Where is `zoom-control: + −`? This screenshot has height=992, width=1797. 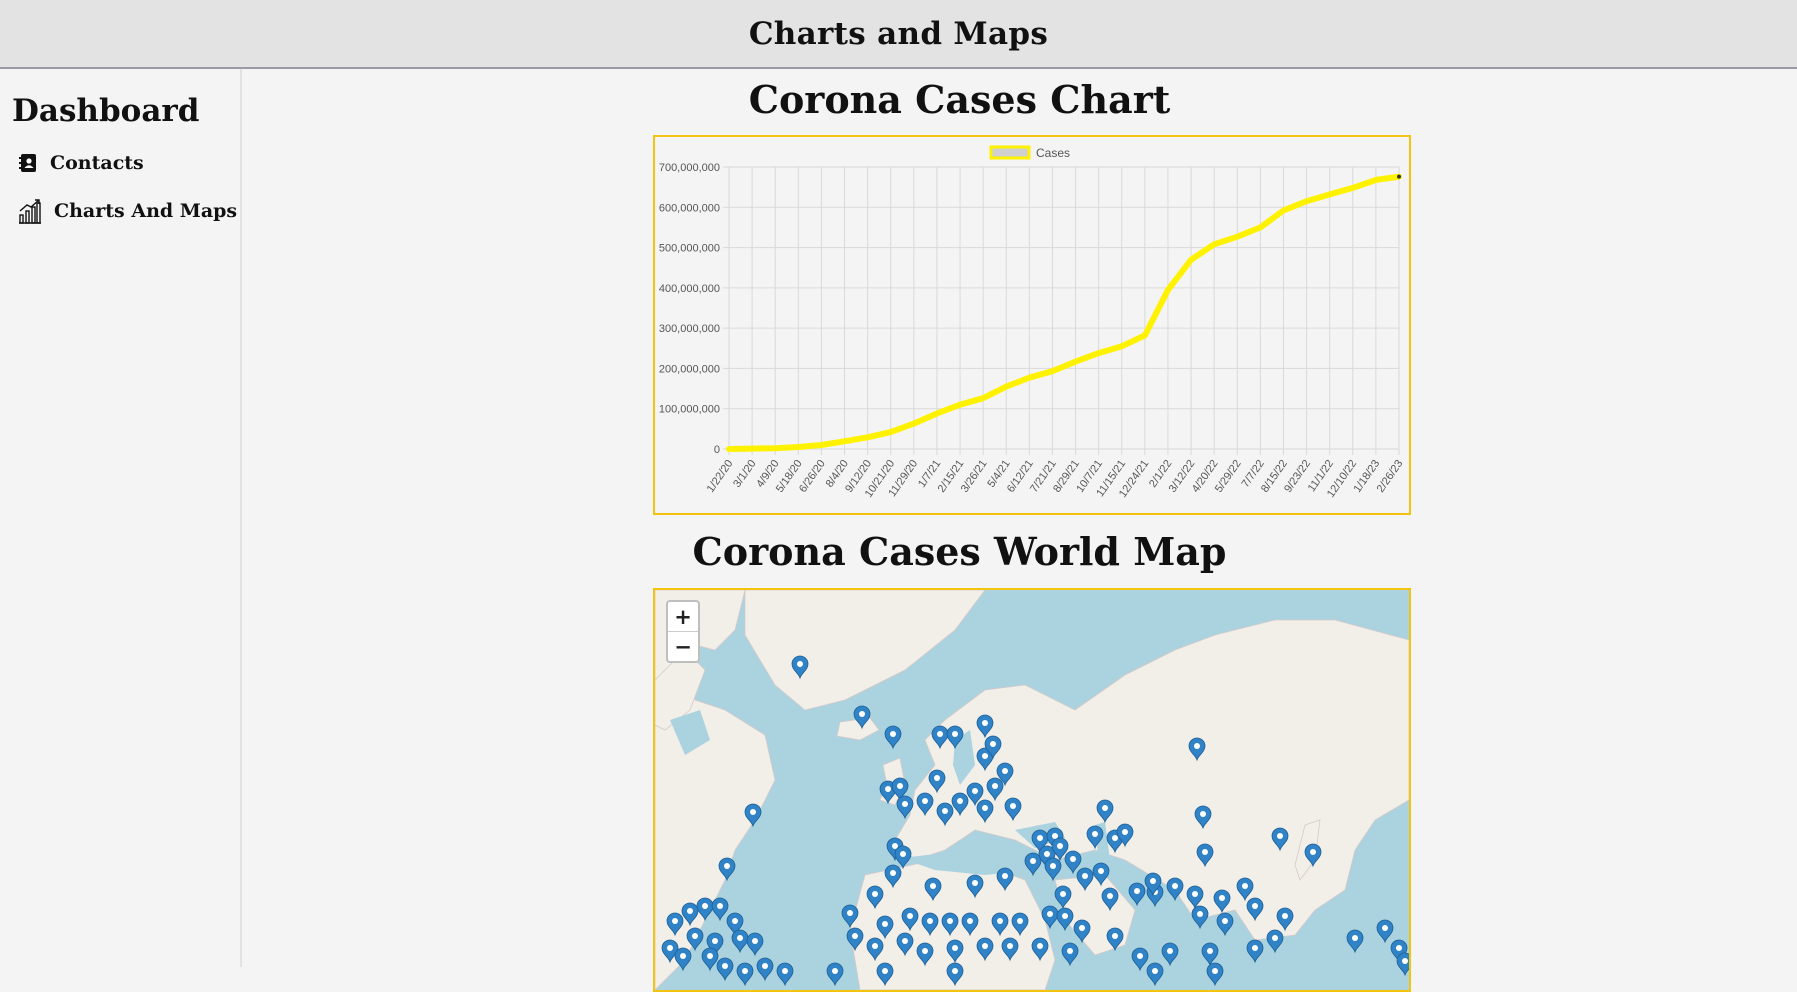 zoom-control: + − is located at coordinates (683, 631).